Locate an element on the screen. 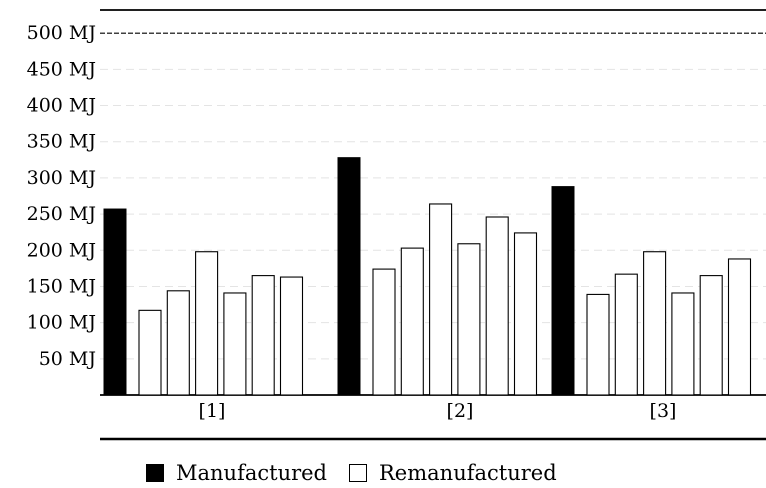 This screenshot has width=766, height=488. y-tick-label: 500 MJ is located at coordinates (61, 33).